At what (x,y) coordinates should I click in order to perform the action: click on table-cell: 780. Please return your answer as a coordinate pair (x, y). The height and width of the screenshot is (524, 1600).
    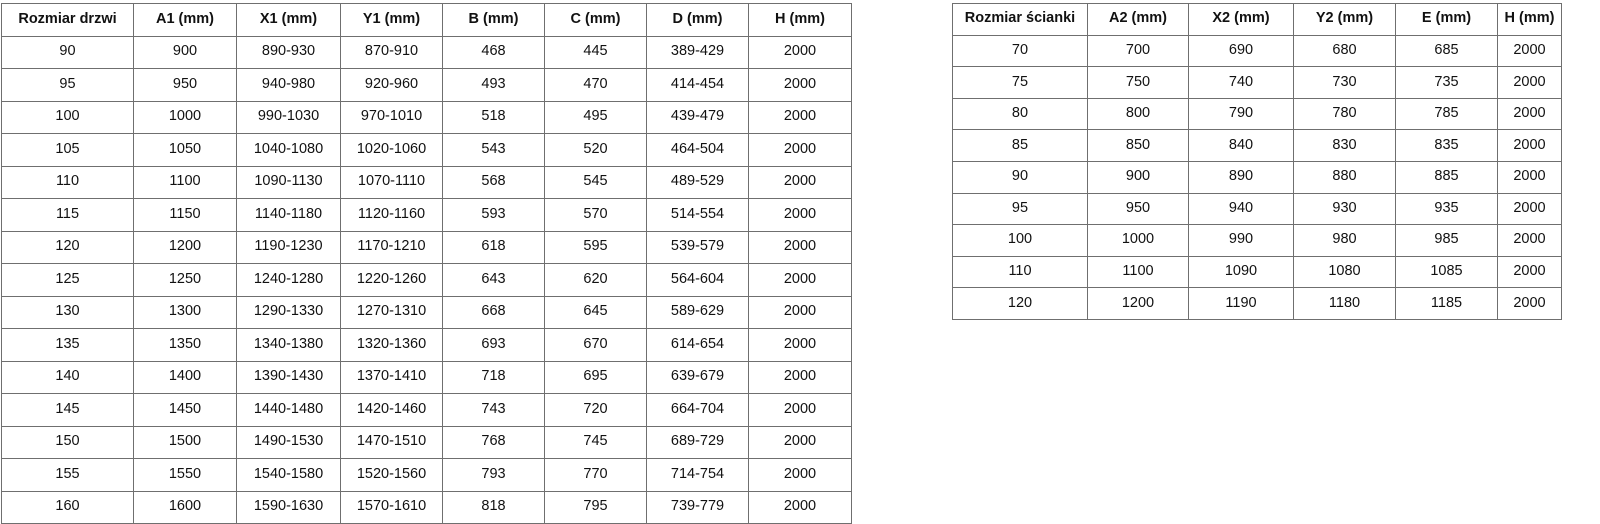
    Looking at the image, I should click on (1344, 114).